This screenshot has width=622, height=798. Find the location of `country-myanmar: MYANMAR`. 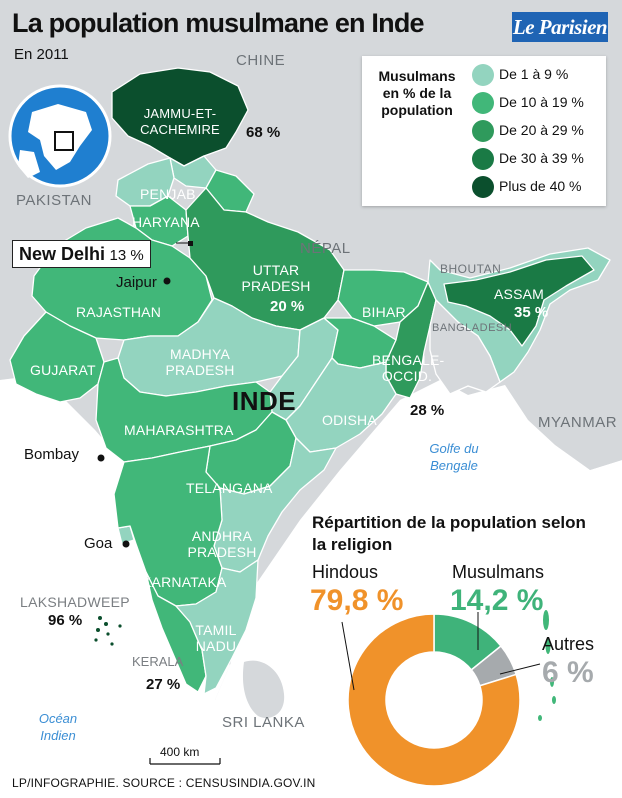

country-myanmar: MYANMAR is located at coordinates (578, 422).